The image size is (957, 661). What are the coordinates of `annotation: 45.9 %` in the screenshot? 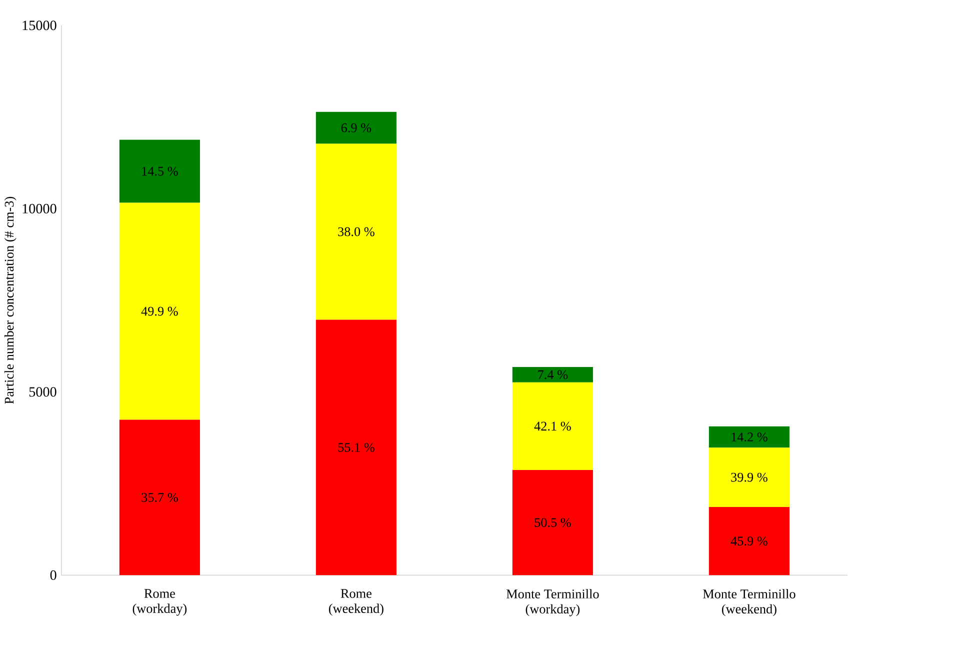 It's located at (749, 541).